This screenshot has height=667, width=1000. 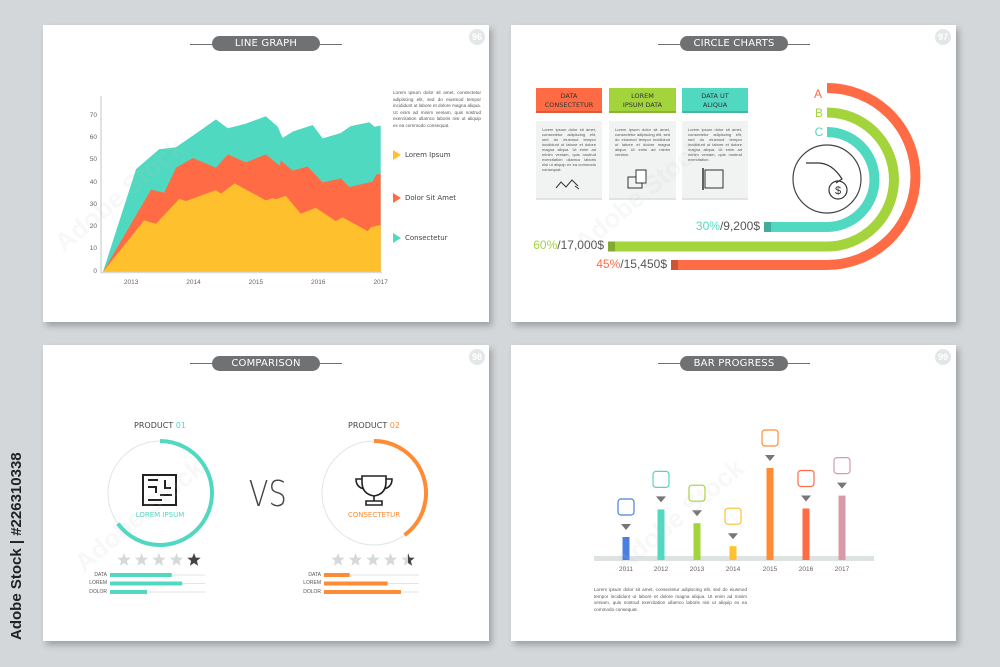 I want to click on falling-coin-icon, so click(x=806, y=478).